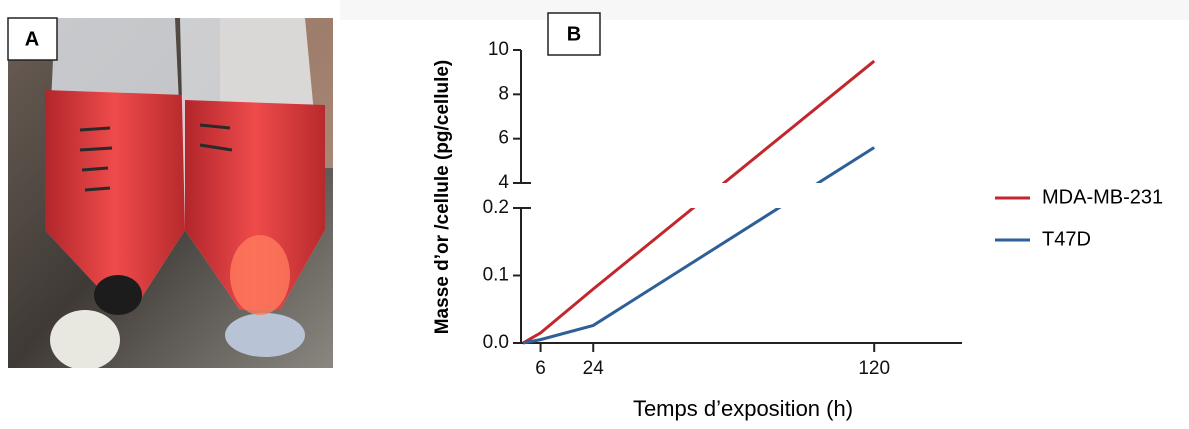 This screenshot has width=1189, height=429. What do you see at coordinates (496, 275) in the screenshot?
I see `y-tick-label: 0.1` at bounding box center [496, 275].